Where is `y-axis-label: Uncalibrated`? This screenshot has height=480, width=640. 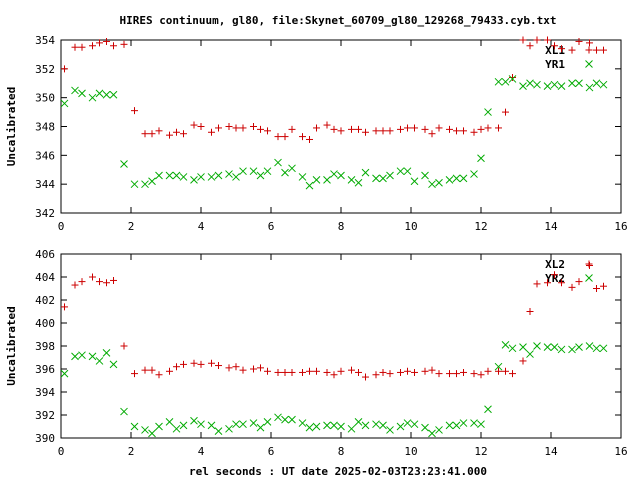
y-axis-label: Uncalibrated is located at coordinates (11, 126).